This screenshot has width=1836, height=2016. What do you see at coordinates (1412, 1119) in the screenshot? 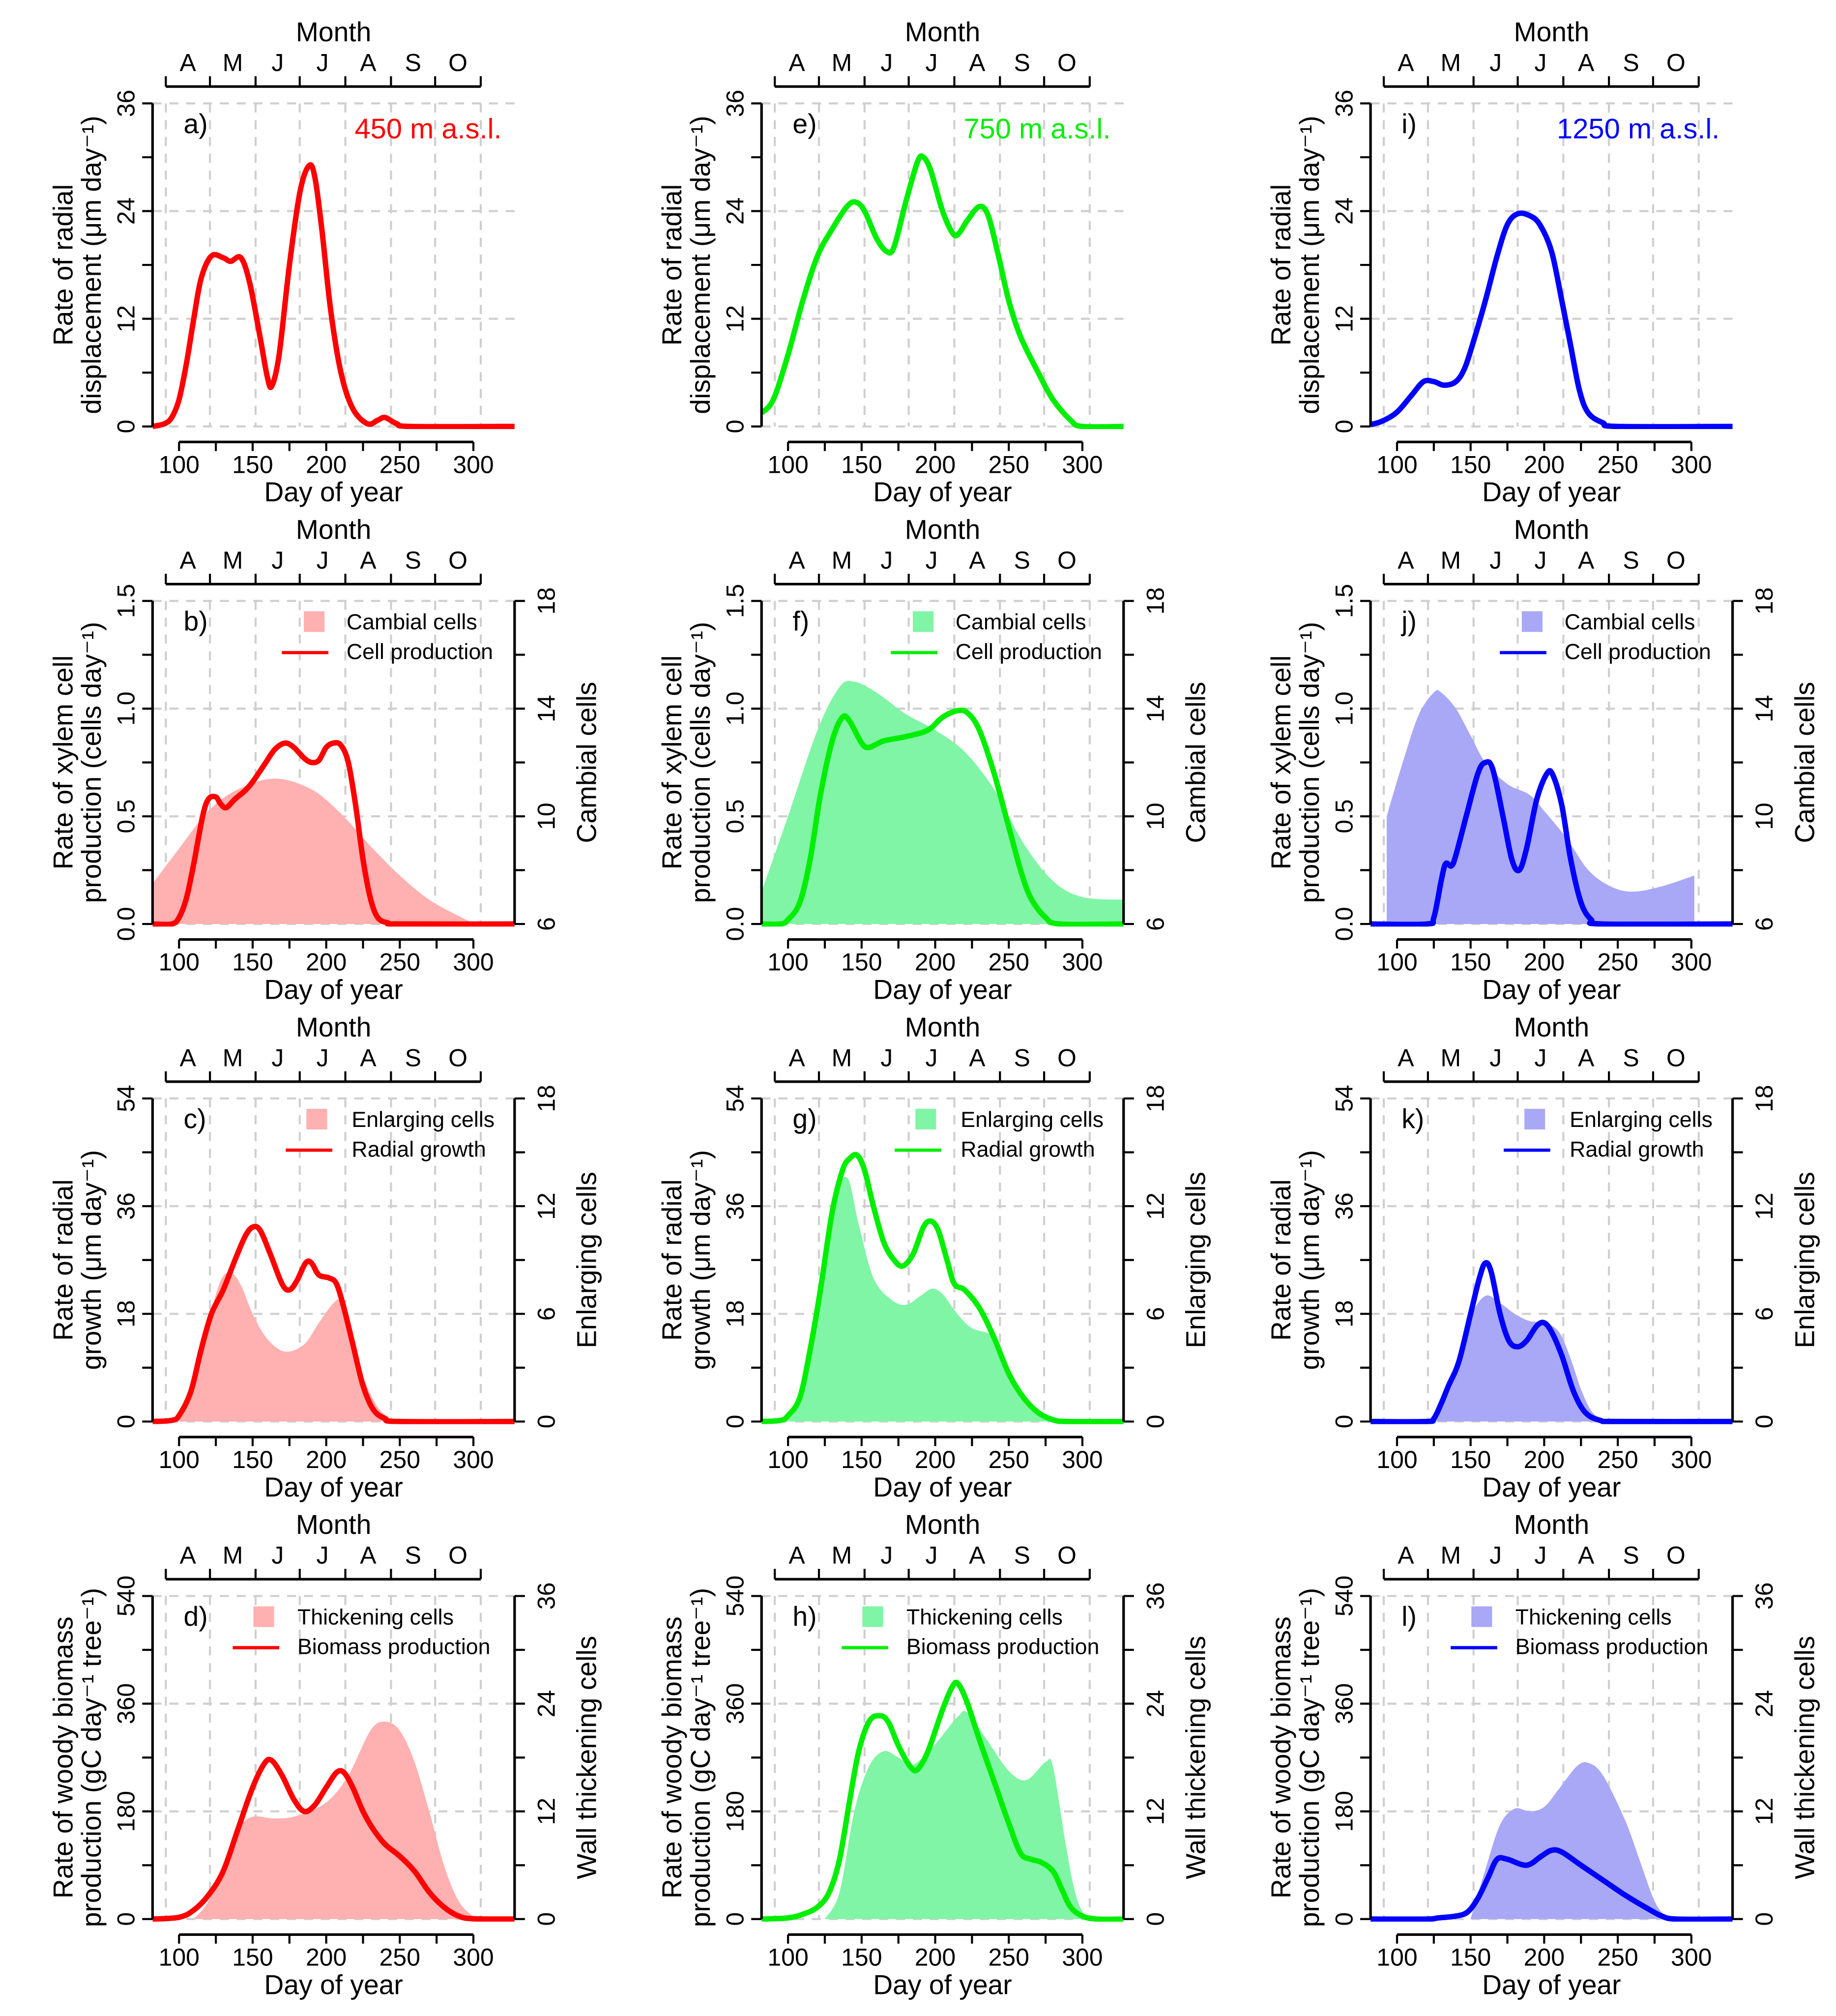
I see `panel-label: k)` at bounding box center [1412, 1119].